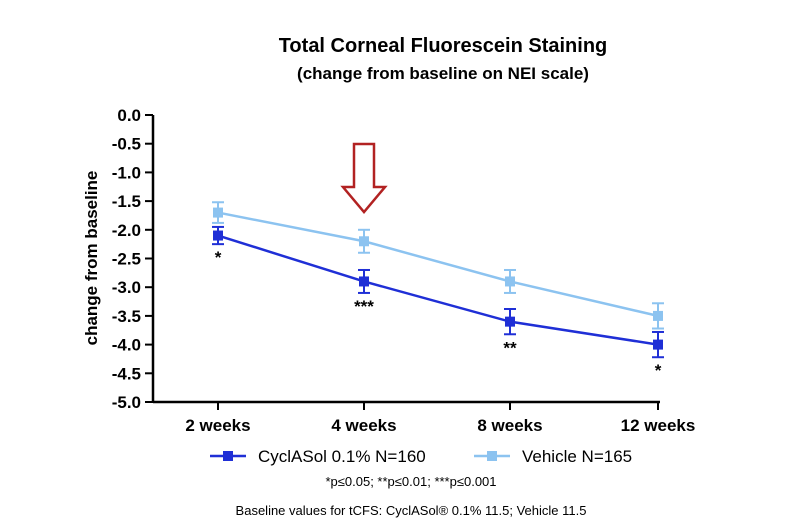 The height and width of the screenshot is (530, 800). I want to click on y-tick-label: -5.0, so click(126, 402).